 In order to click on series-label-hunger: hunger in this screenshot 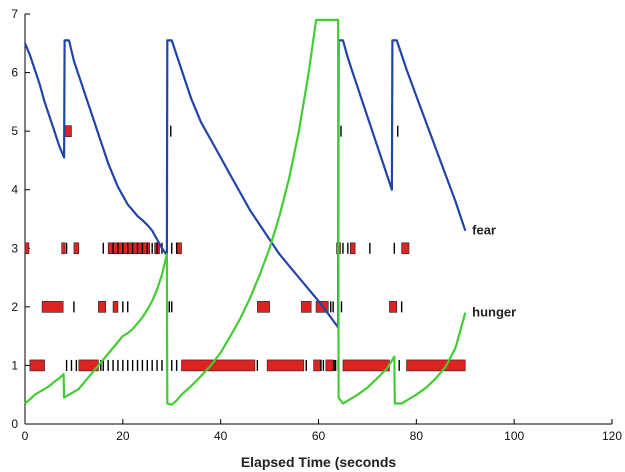, I will do `click(494, 312)`.